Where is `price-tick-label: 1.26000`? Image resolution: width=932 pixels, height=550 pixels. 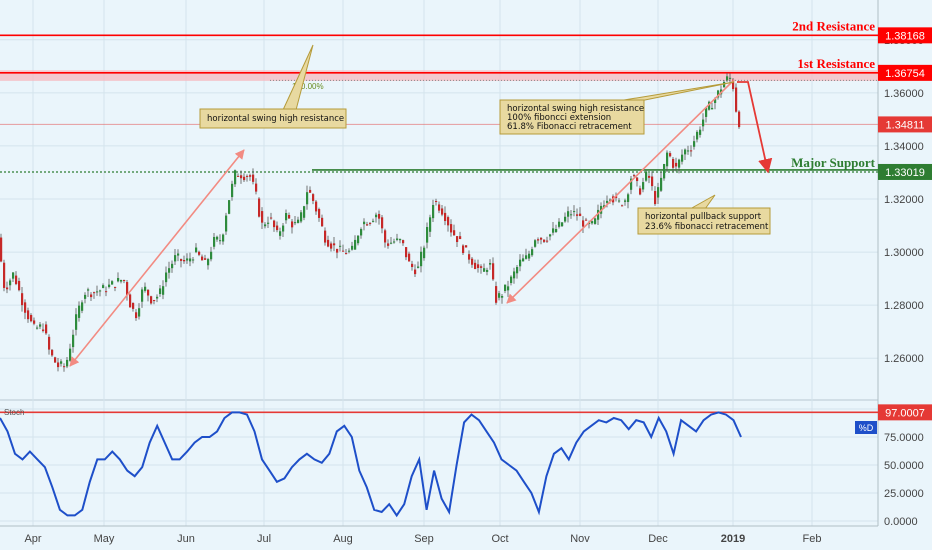 price-tick-label: 1.26000 is located at coordinates (904, 359).